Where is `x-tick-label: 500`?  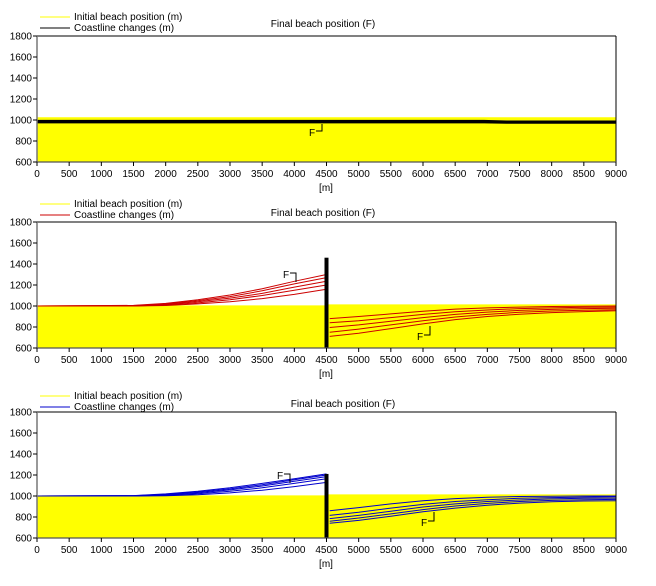
x-tick-label: 500 is located at coordinates (69, 550).